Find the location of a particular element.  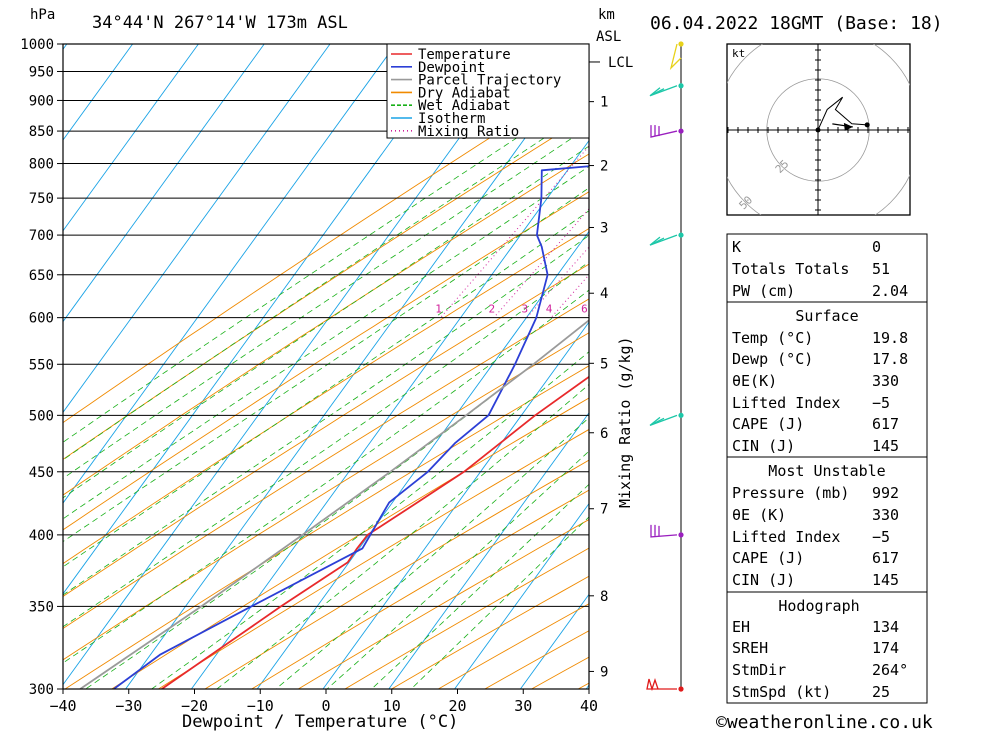

hodograph-point is located at coordinates (818, 130).